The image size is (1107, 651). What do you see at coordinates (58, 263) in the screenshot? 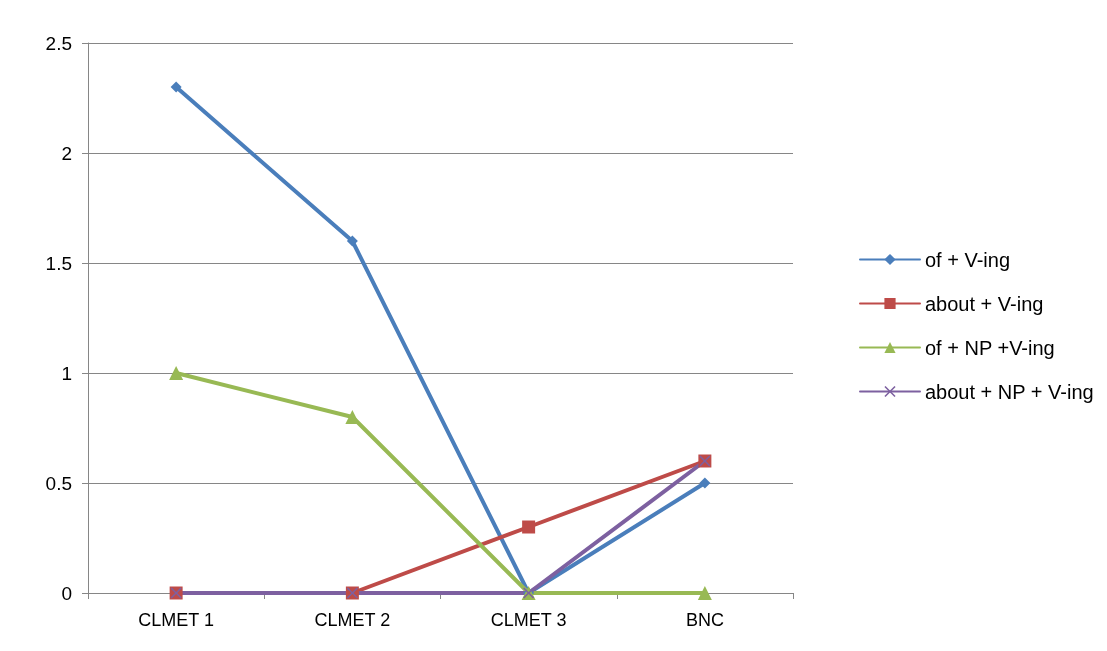
I see `y-tick-label: 1.5` at bounding box center [58, 263].